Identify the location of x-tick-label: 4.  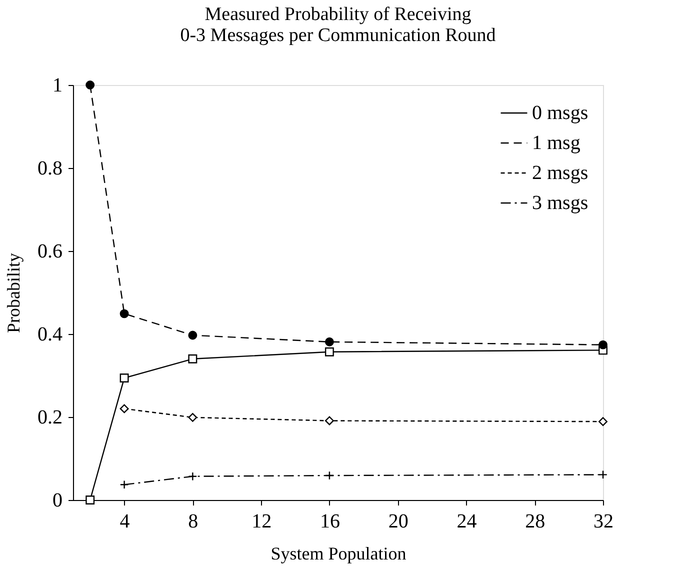
(125, 521).